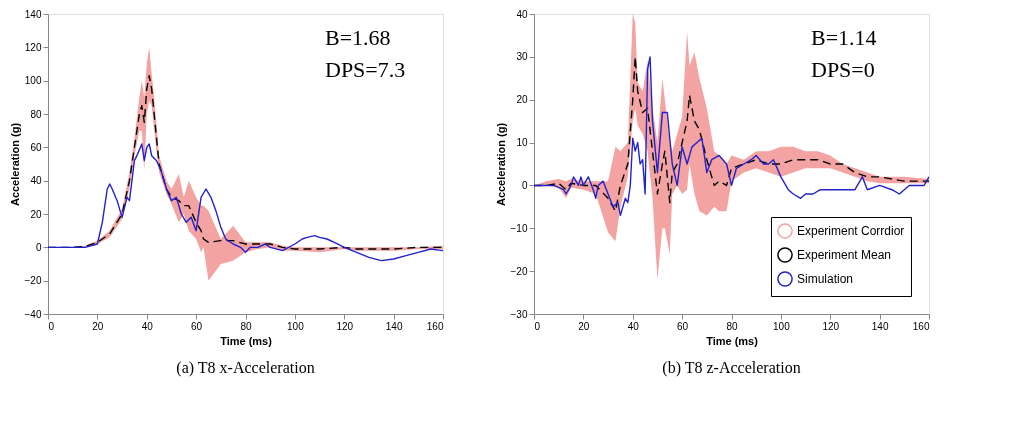 The height and width of the screenshot is (426, 1026). What do you see at coordinates (358, 37) in the screenshot?
I see `annotation: B=1.68` at bounding box center [358, 37].